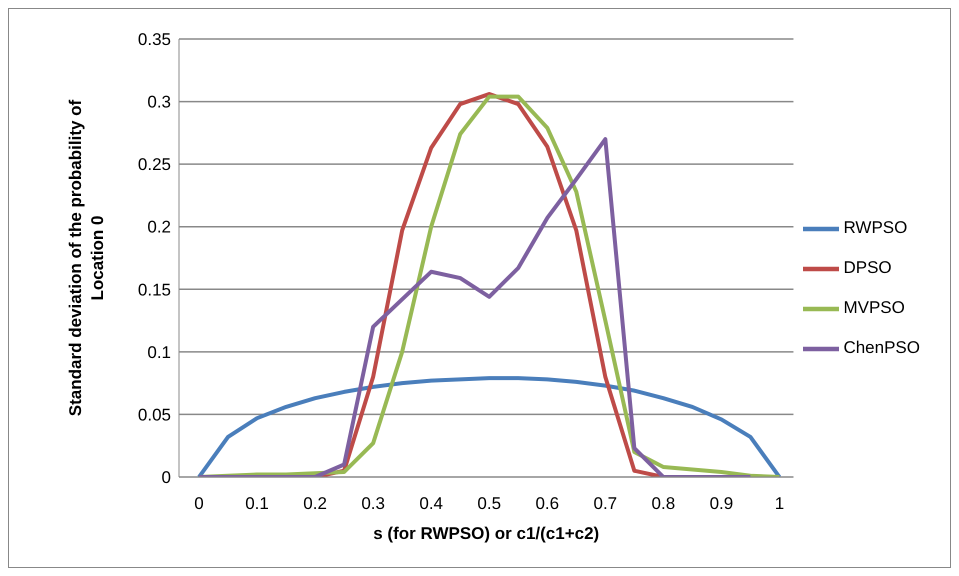 The image size is (959, 576). Describe the element at coordinates (154, 290) in the screenshot. I see `y-tick-label: 0.15` at that location.